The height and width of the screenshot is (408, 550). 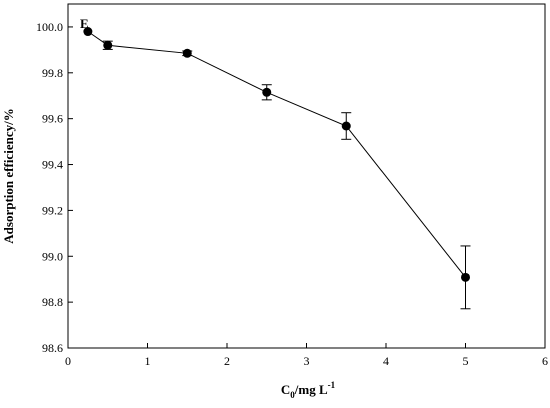 I want to click on y-axis: 98.6 98.8 99.0 99.2 99.4 99.6 99.8 100.0, so click(x=54, y=187).